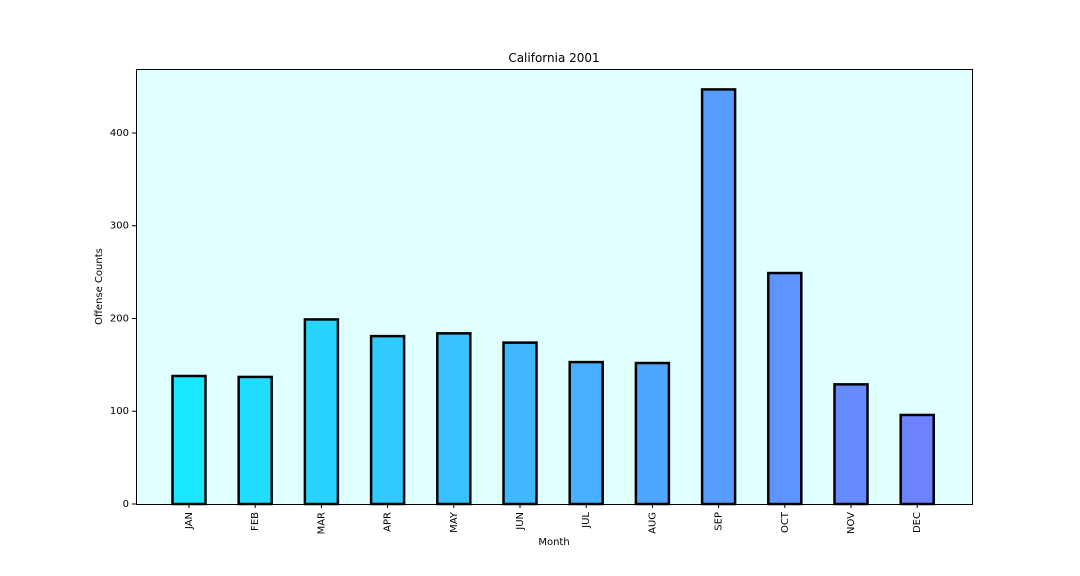  I want to click on x-tick-label: DEC, so click(917, 522).